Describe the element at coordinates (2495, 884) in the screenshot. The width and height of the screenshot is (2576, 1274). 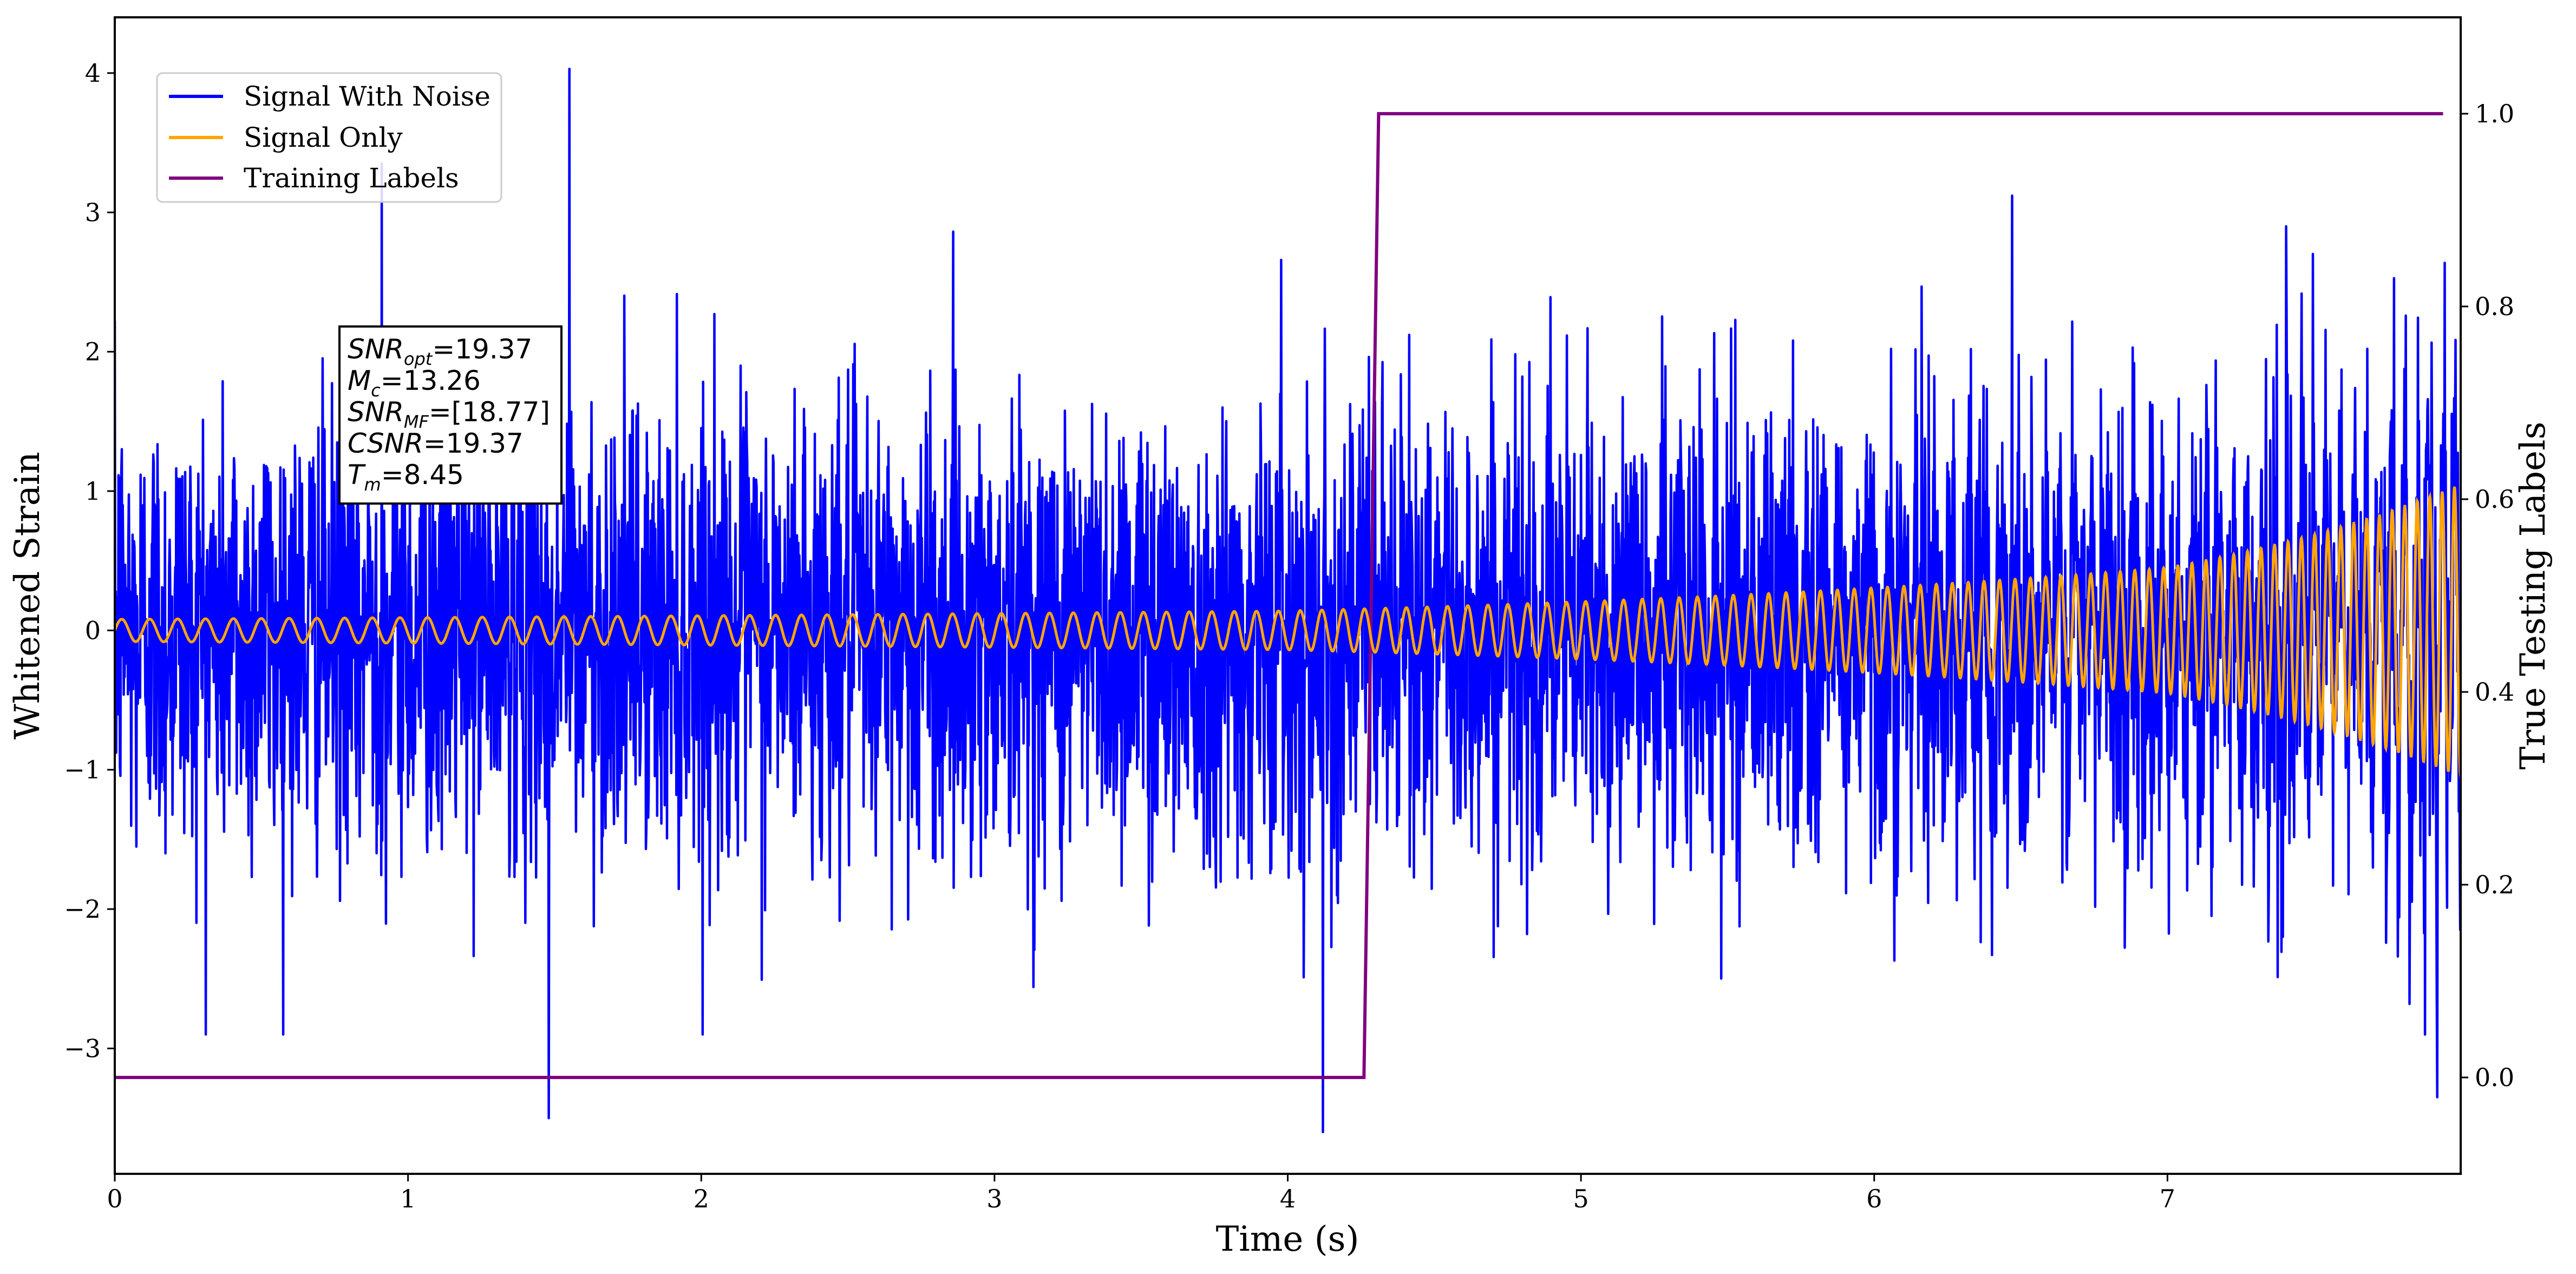
I see `y2-tick-label: 0.2` at that location.